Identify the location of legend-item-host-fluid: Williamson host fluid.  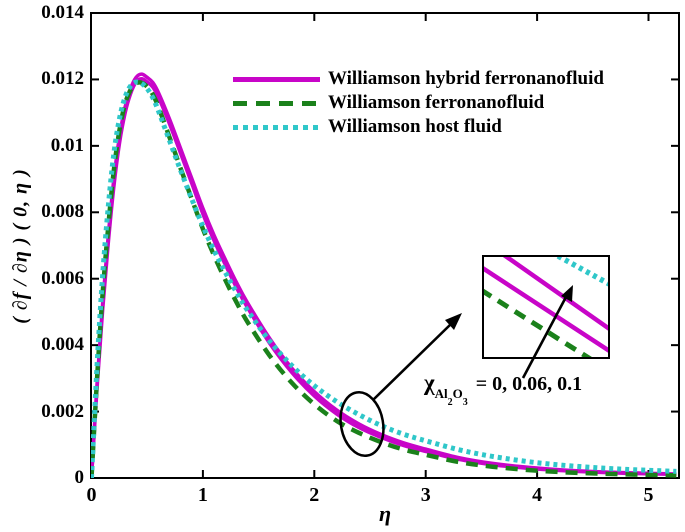
(418, 127).